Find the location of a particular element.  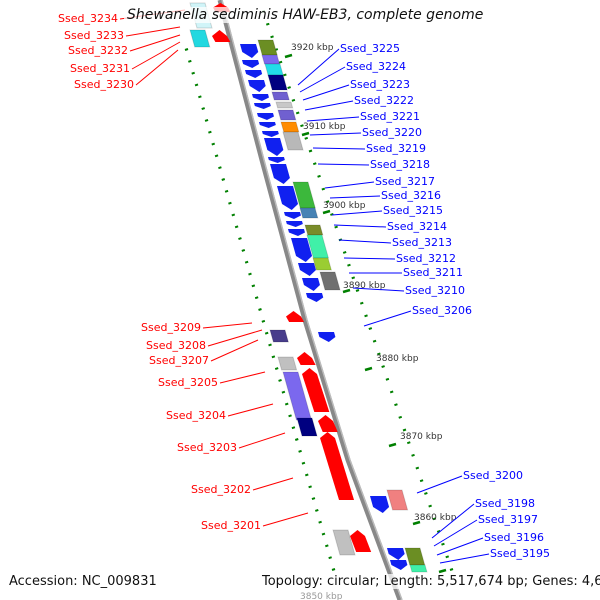

gene-label: Ssed_3212 is located at coordinates (426, 258).